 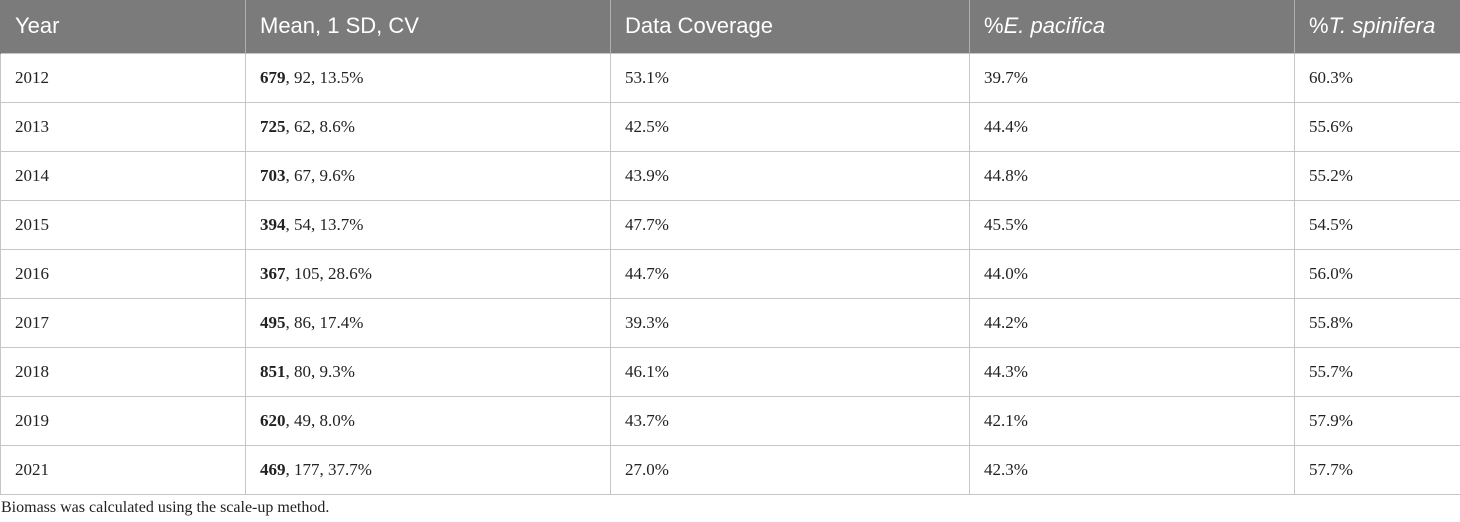 What do you see at coordinates (273, 322) in the screenshot?
I see `cell-mean-value: 495` at bounding box center [273, 322].